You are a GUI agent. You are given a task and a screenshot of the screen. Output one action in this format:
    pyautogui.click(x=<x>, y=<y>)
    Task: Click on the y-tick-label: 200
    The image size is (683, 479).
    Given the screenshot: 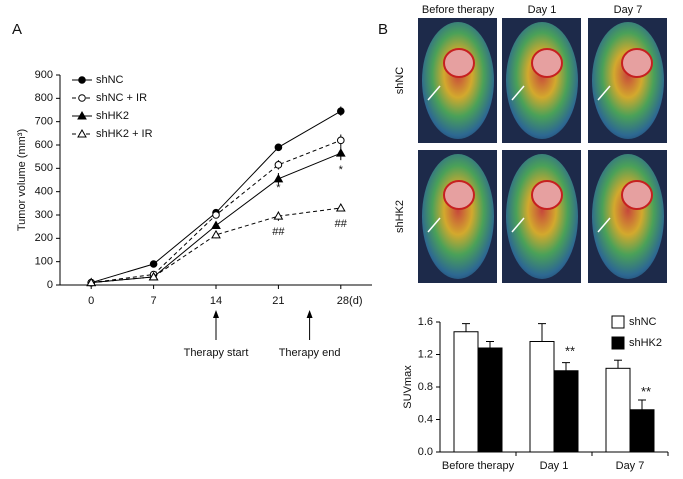 What is the action you would take?
    pyautogui.click(x=44, y=238)
    